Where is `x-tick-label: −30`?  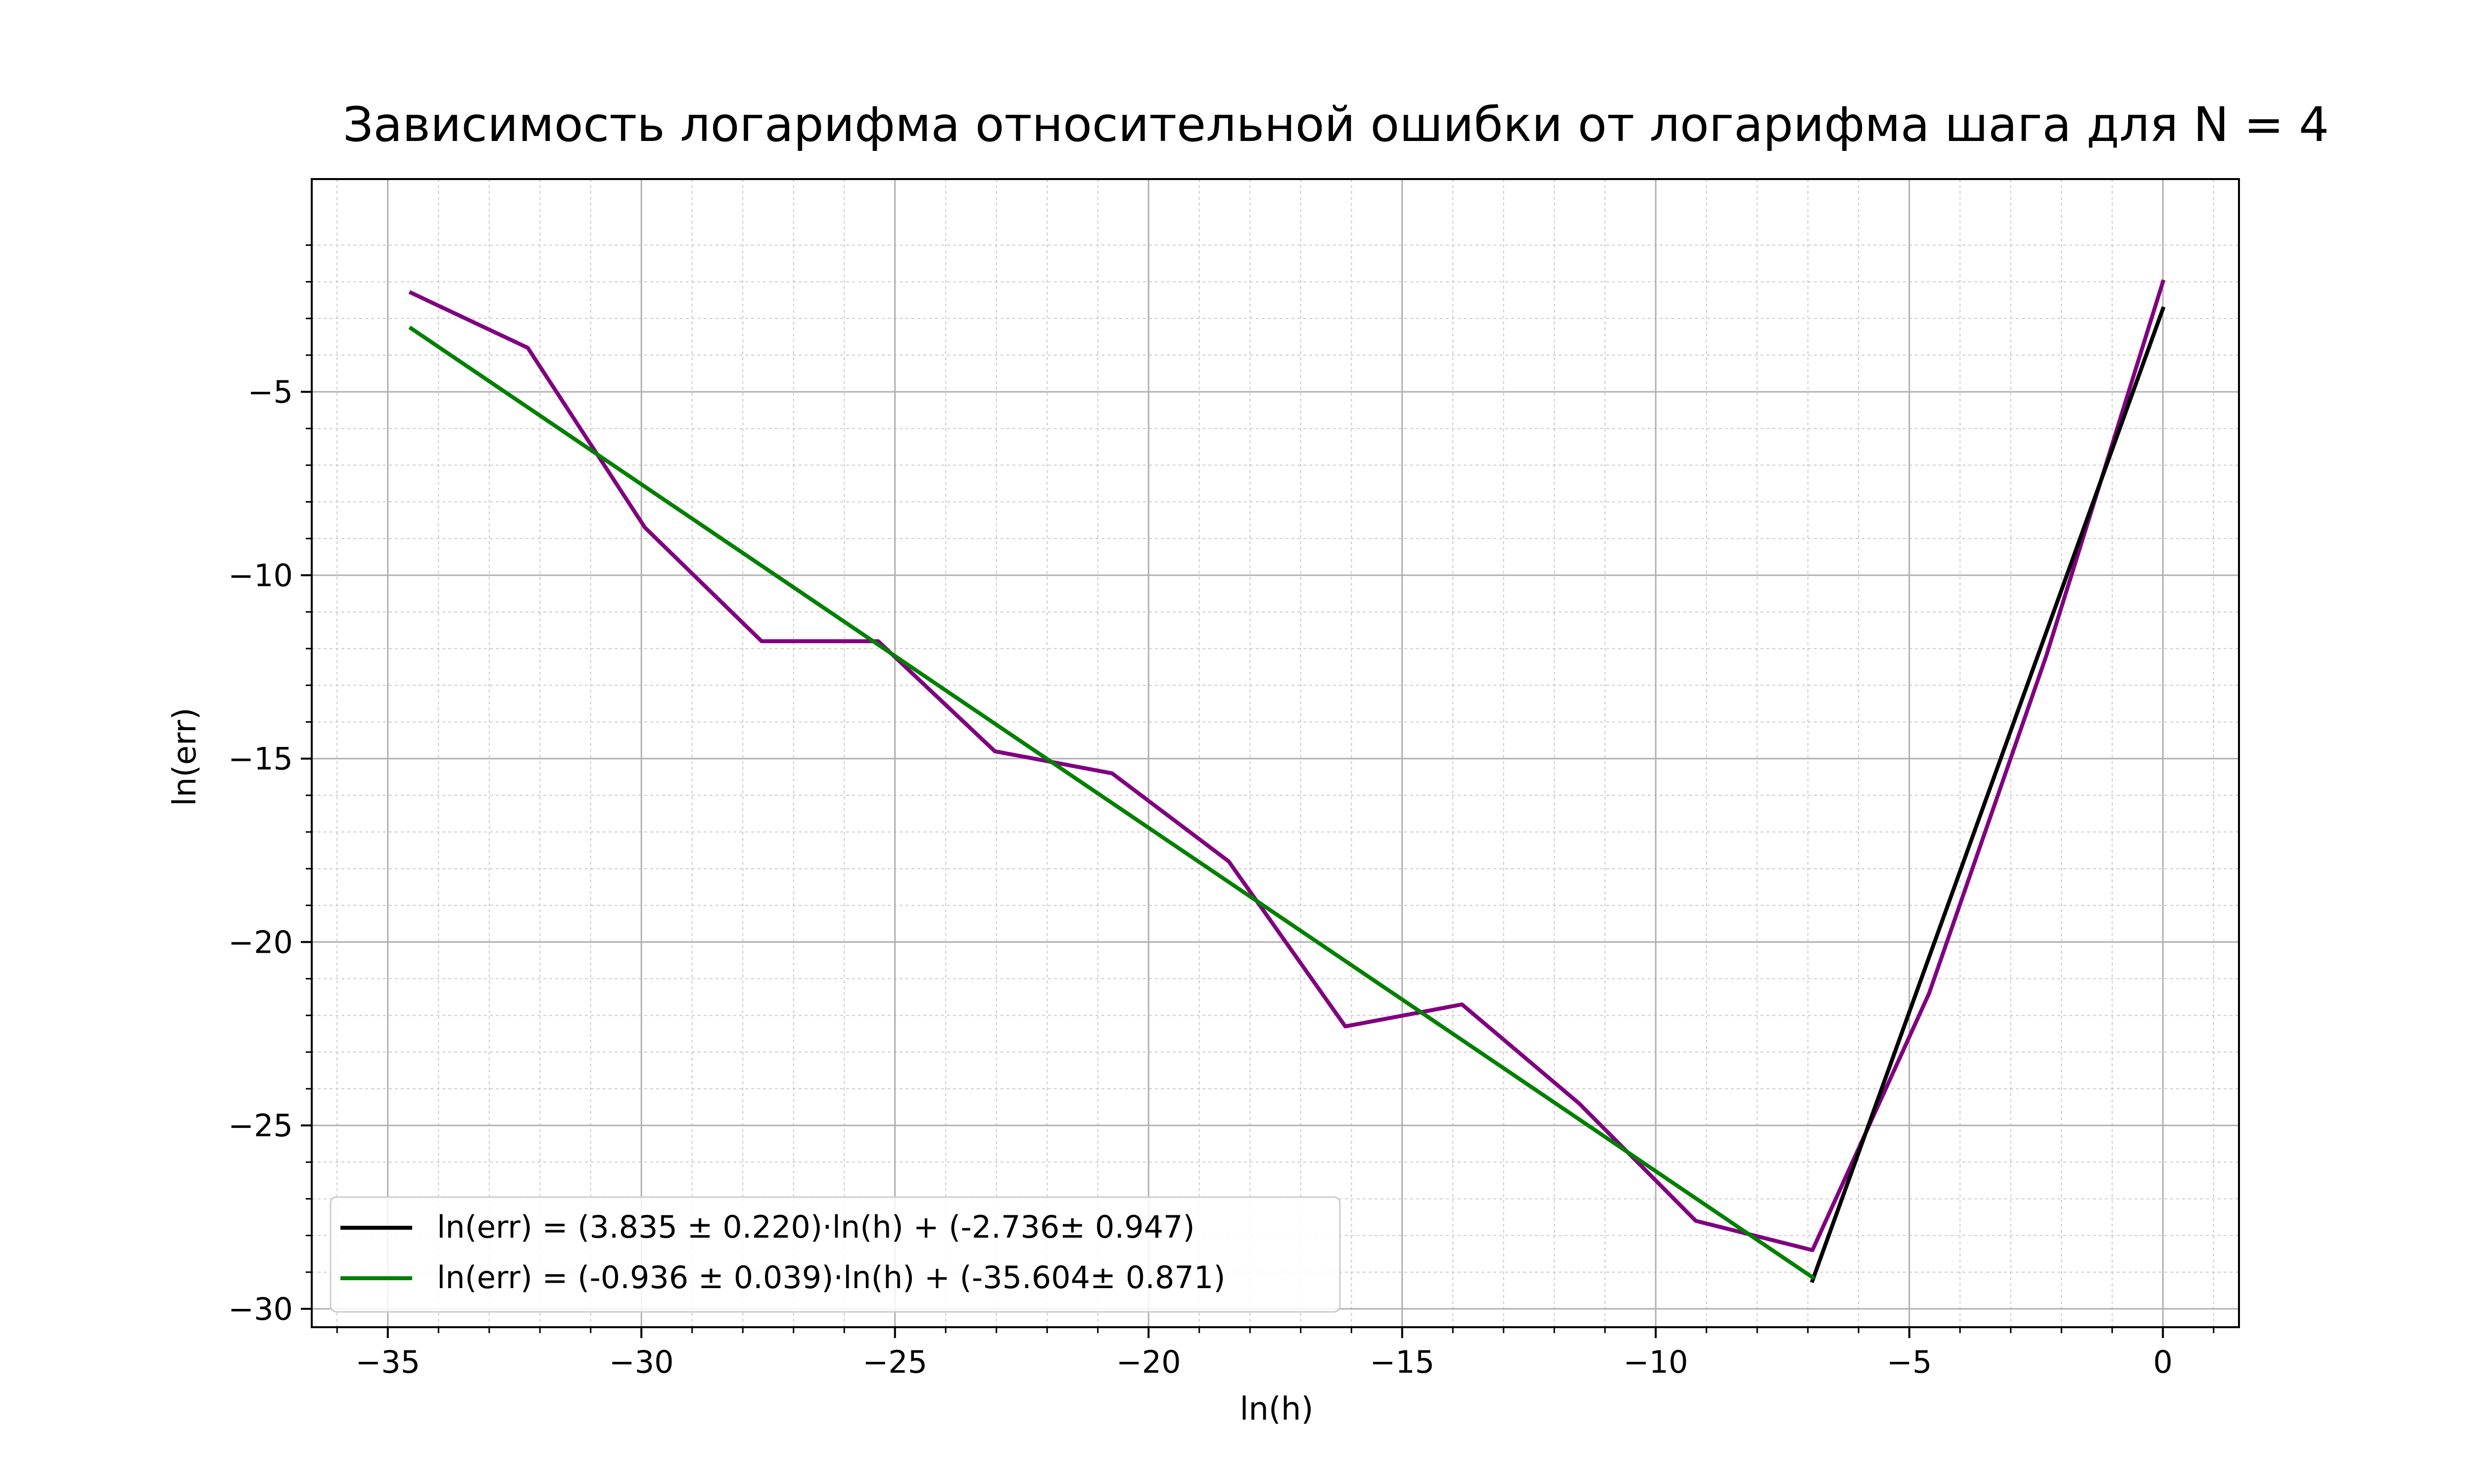
x-tick-label: −30 is located at coordinates (642, 1362).